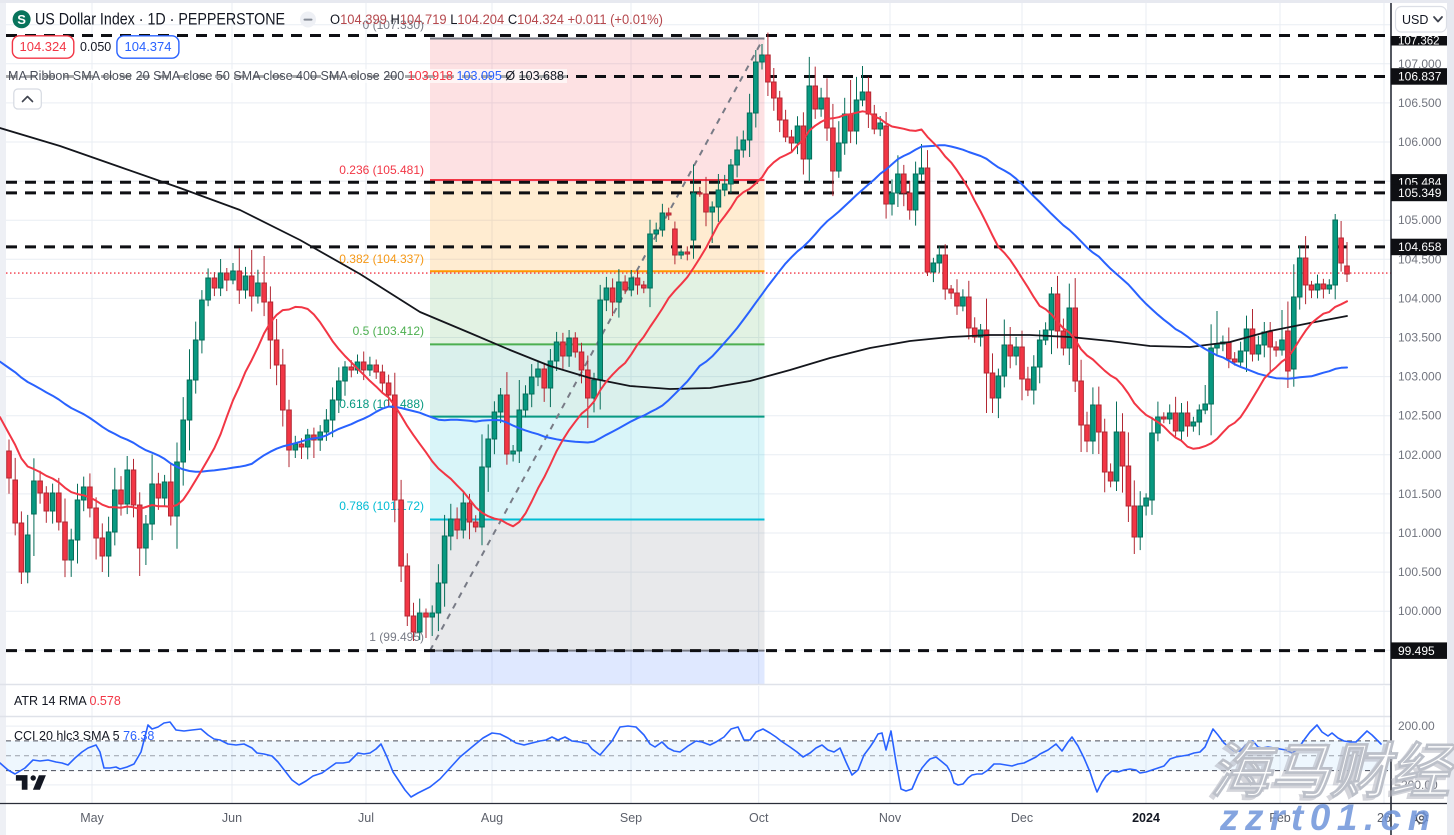 This screenshot has height=835, width=1454. Describe the element at coordinates (381, 170) in the screenshot. I see `svg-text: 0.236 (105.481)` at that location.